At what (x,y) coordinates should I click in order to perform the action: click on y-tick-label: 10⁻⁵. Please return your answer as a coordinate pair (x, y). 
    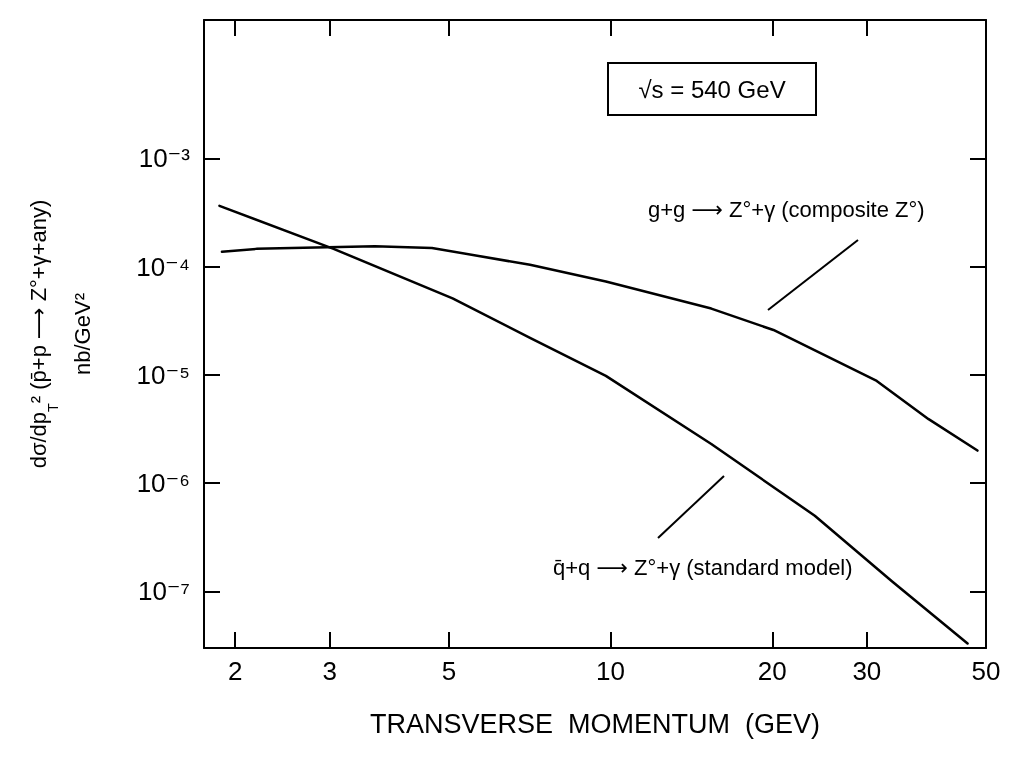
    Looking at the image, I should click on (163, 374).